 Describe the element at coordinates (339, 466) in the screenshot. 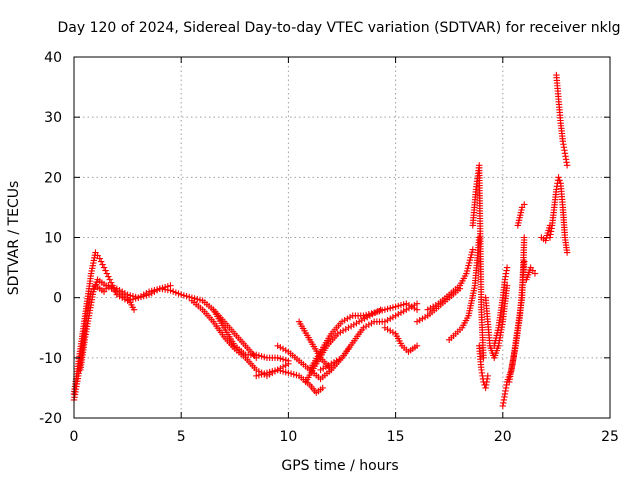

I see `x-axis-title: GPS time / hours` at that location.